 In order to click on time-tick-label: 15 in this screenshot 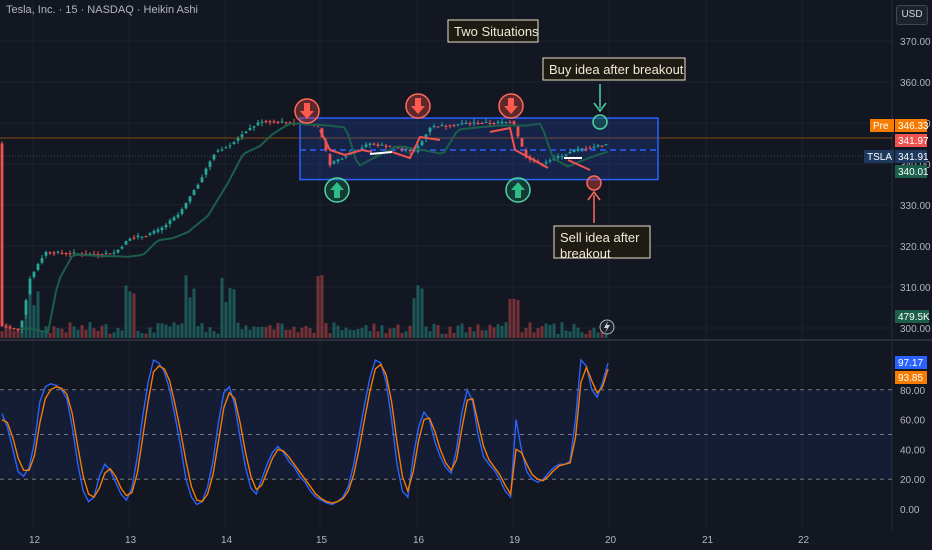, I will do `click(322, 540)`.